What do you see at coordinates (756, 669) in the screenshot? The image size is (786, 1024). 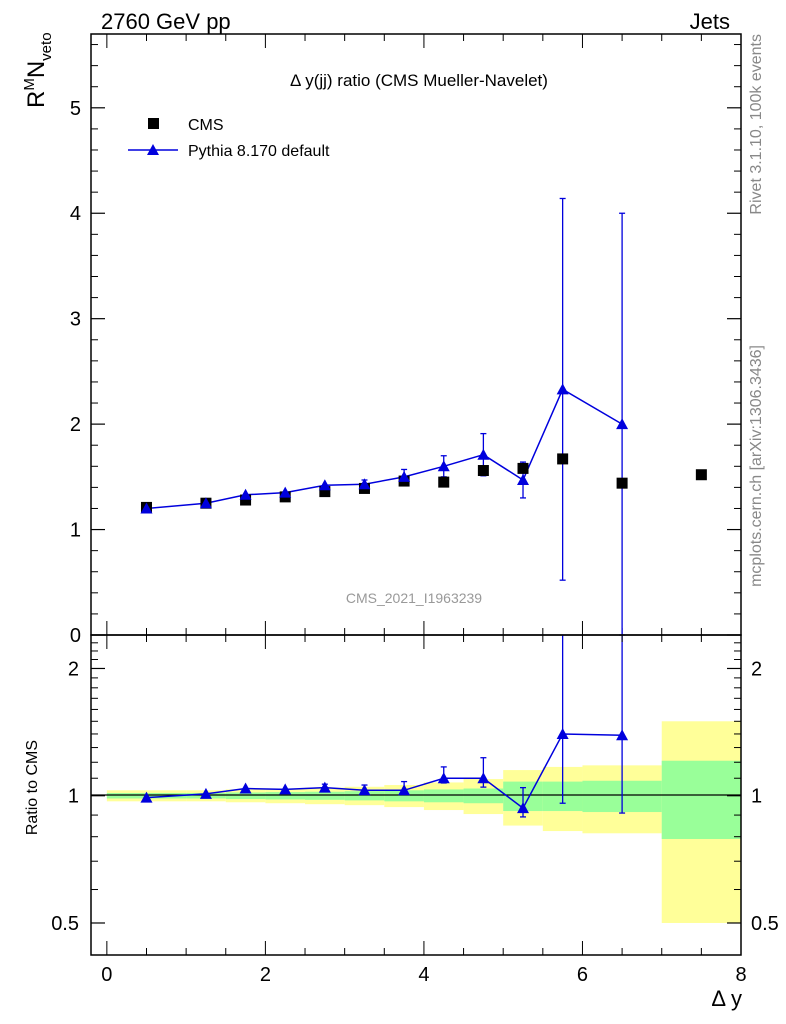 I see `ratio-y-tick-label-right: 2` at bounding box center [756, 669].